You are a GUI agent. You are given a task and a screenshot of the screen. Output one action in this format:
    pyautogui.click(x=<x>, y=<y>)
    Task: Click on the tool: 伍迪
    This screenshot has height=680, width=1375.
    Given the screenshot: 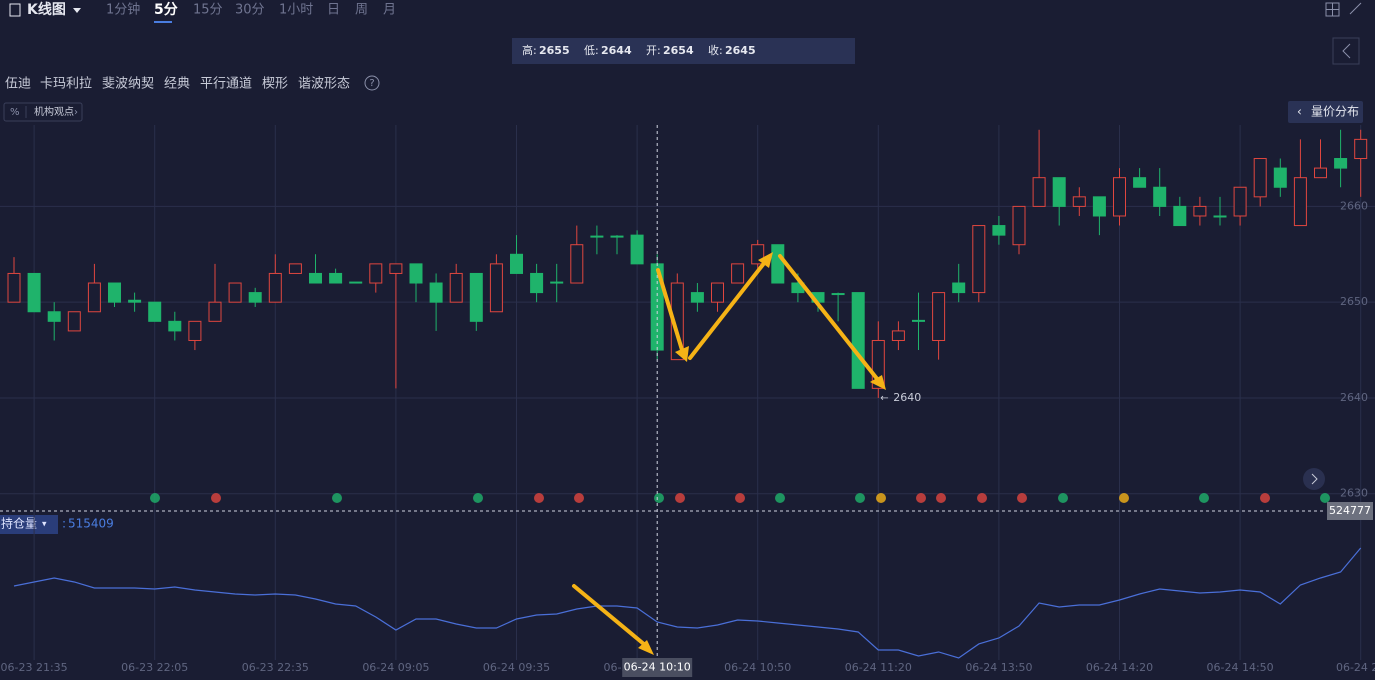 What is the action you would take?
    pyautogui.click(x=18, y=84)
    